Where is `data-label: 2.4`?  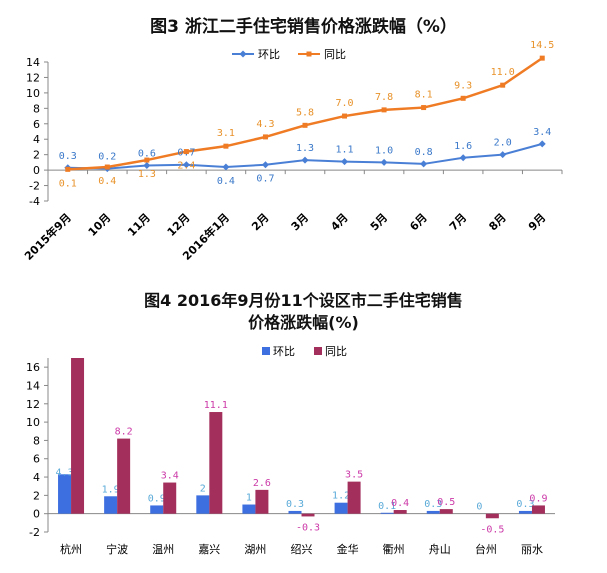 data-label: 2.4 is located at coordinates (186, 166).